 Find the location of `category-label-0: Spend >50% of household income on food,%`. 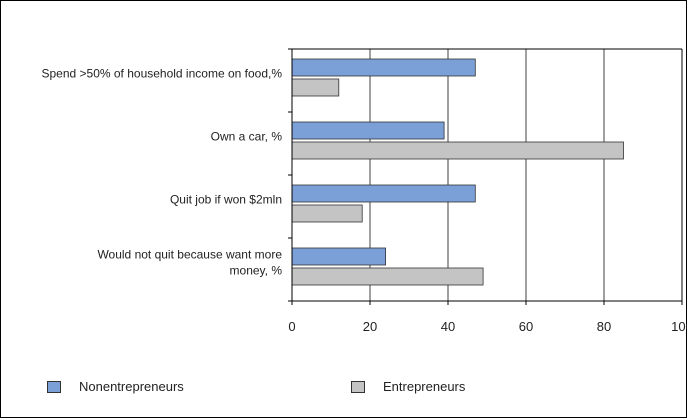

category-label-0: Spend >50% of household income on food,% is located at coordinates (161, 74).